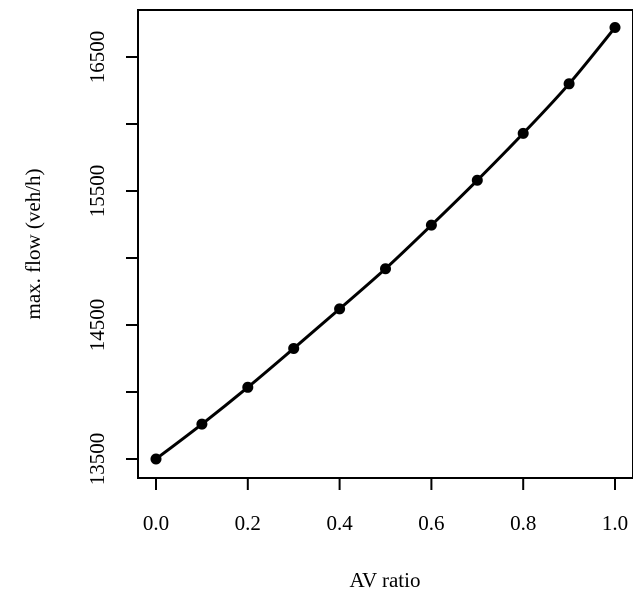  Describe the element at coordinates (615, 523) in the screenshot. I see `x-tick-label: 1.0` at that location.